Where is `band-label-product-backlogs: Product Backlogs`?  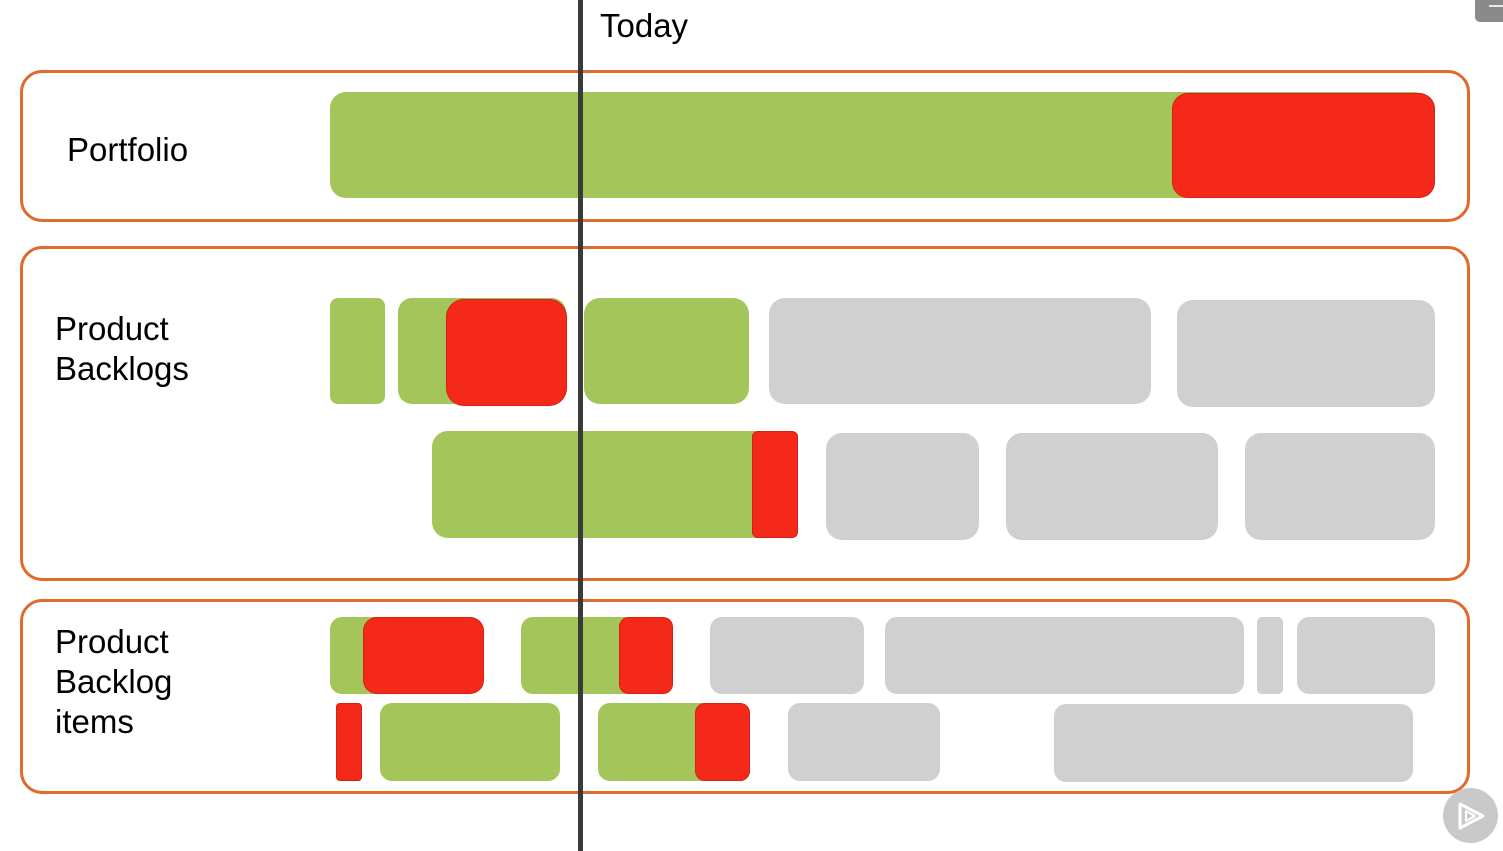 band-label-product-backlogs: Product Backlogs is located at coordinates (122, 348).